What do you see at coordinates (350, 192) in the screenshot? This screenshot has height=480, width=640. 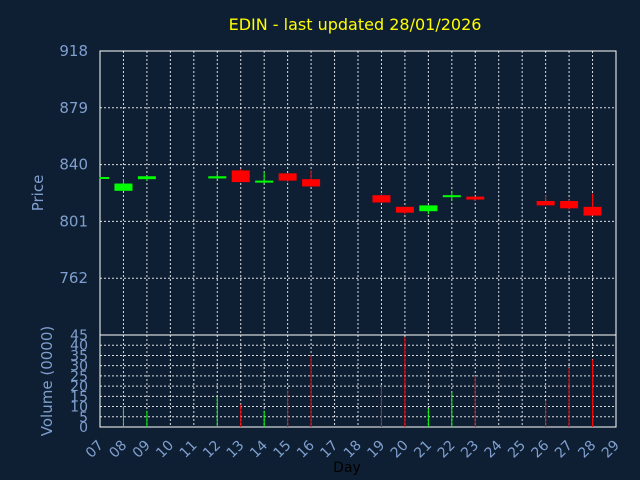 I see `candlestick-series` at bounding box center [350, 192].